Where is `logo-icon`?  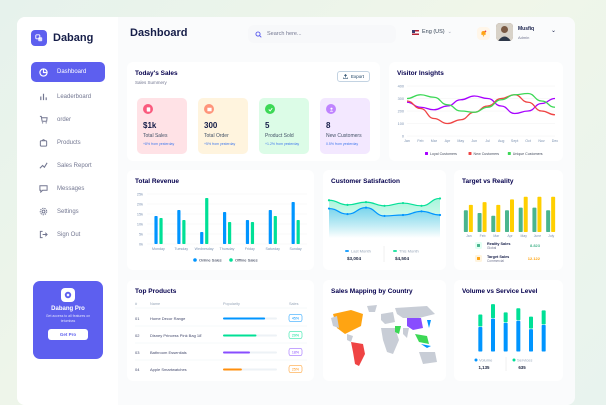 logo-icon is located at coordinates (39, 38).